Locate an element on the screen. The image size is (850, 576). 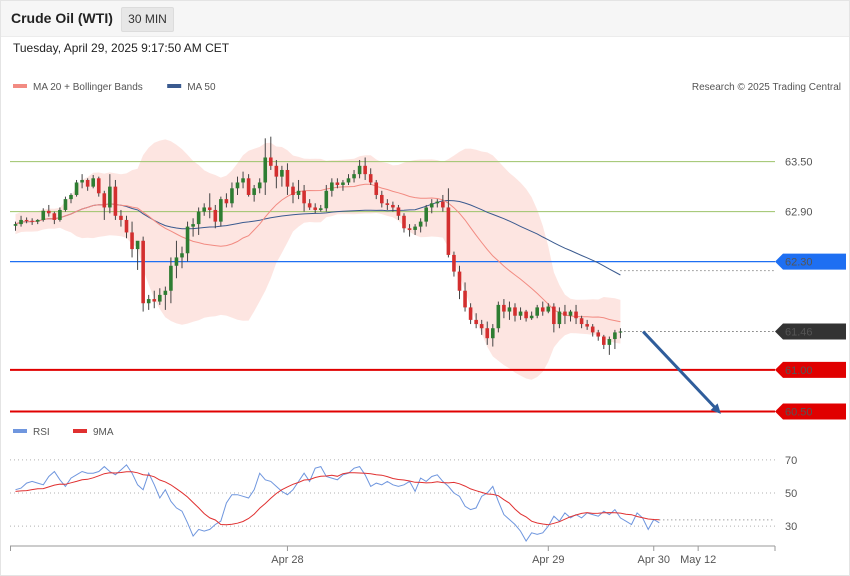
main-legend: MA 20 + Bollinger Bands MA 50 is located at coordinates (114, 87).